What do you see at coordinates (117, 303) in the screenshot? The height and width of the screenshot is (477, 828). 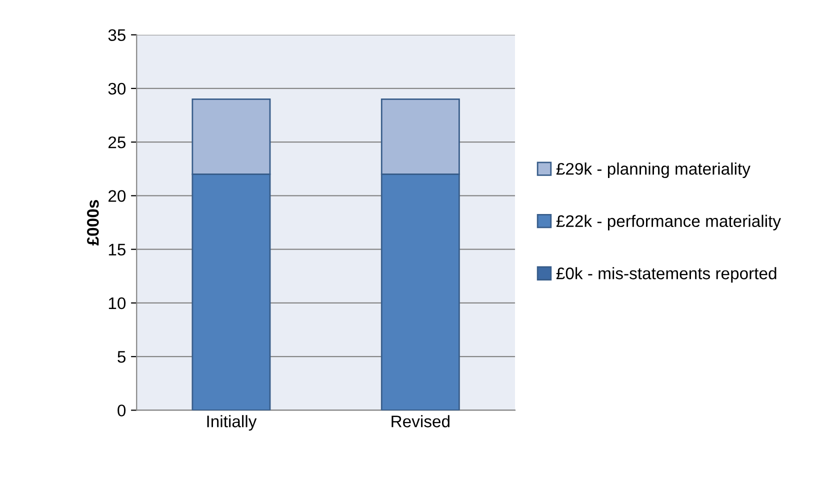 I see `y-tick-label: 10` at bounding box center [117, 303].